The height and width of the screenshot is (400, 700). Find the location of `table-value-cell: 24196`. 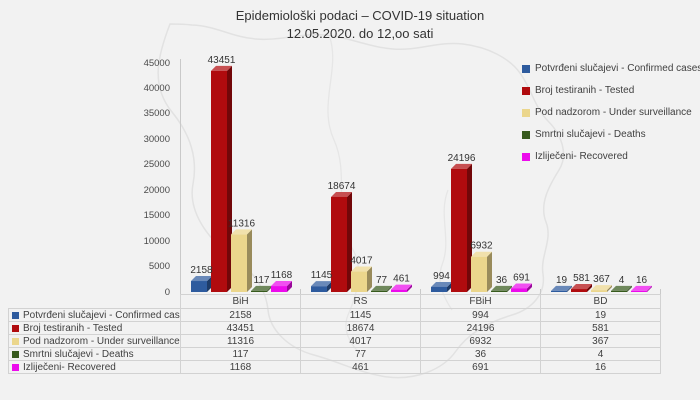

table-value-cell: 24196 is located at coordinates (480, 328).